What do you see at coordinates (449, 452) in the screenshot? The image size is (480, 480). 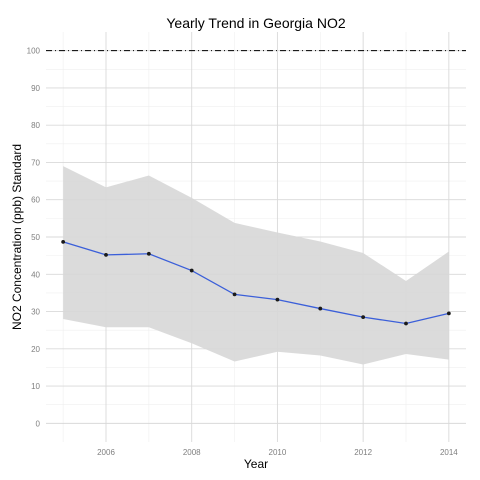 I see `x-tick-label: 2014` at bounding box center [449, 452].